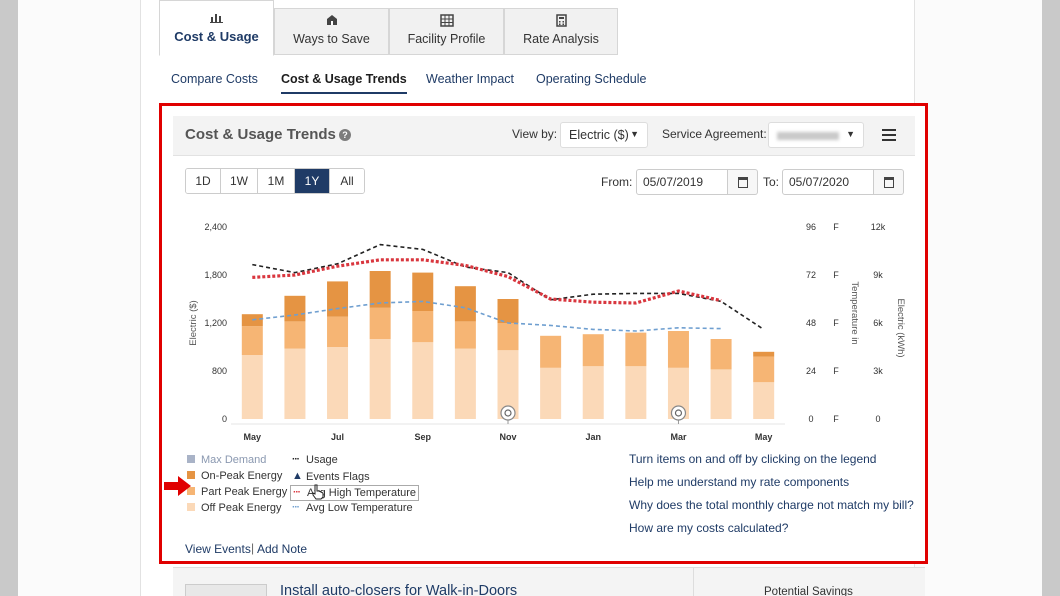 The height and width of the screenshot is (596, 1060). I want to click on legend-events-flags: ▲ Events Flags, so click(331, 476).